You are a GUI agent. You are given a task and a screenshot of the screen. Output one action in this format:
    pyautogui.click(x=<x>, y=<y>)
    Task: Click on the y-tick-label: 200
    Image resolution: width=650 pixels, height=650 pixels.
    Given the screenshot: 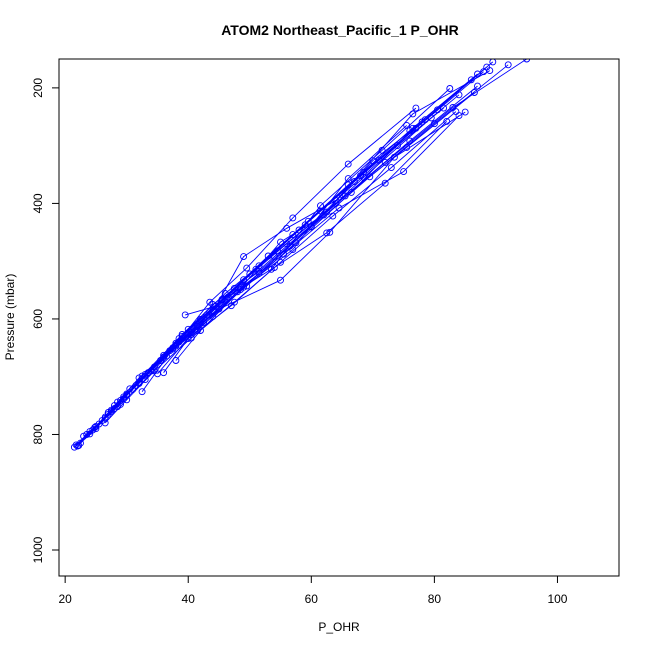 What is the action you would take?
    pyautogui.click(x=38, y=88)
    